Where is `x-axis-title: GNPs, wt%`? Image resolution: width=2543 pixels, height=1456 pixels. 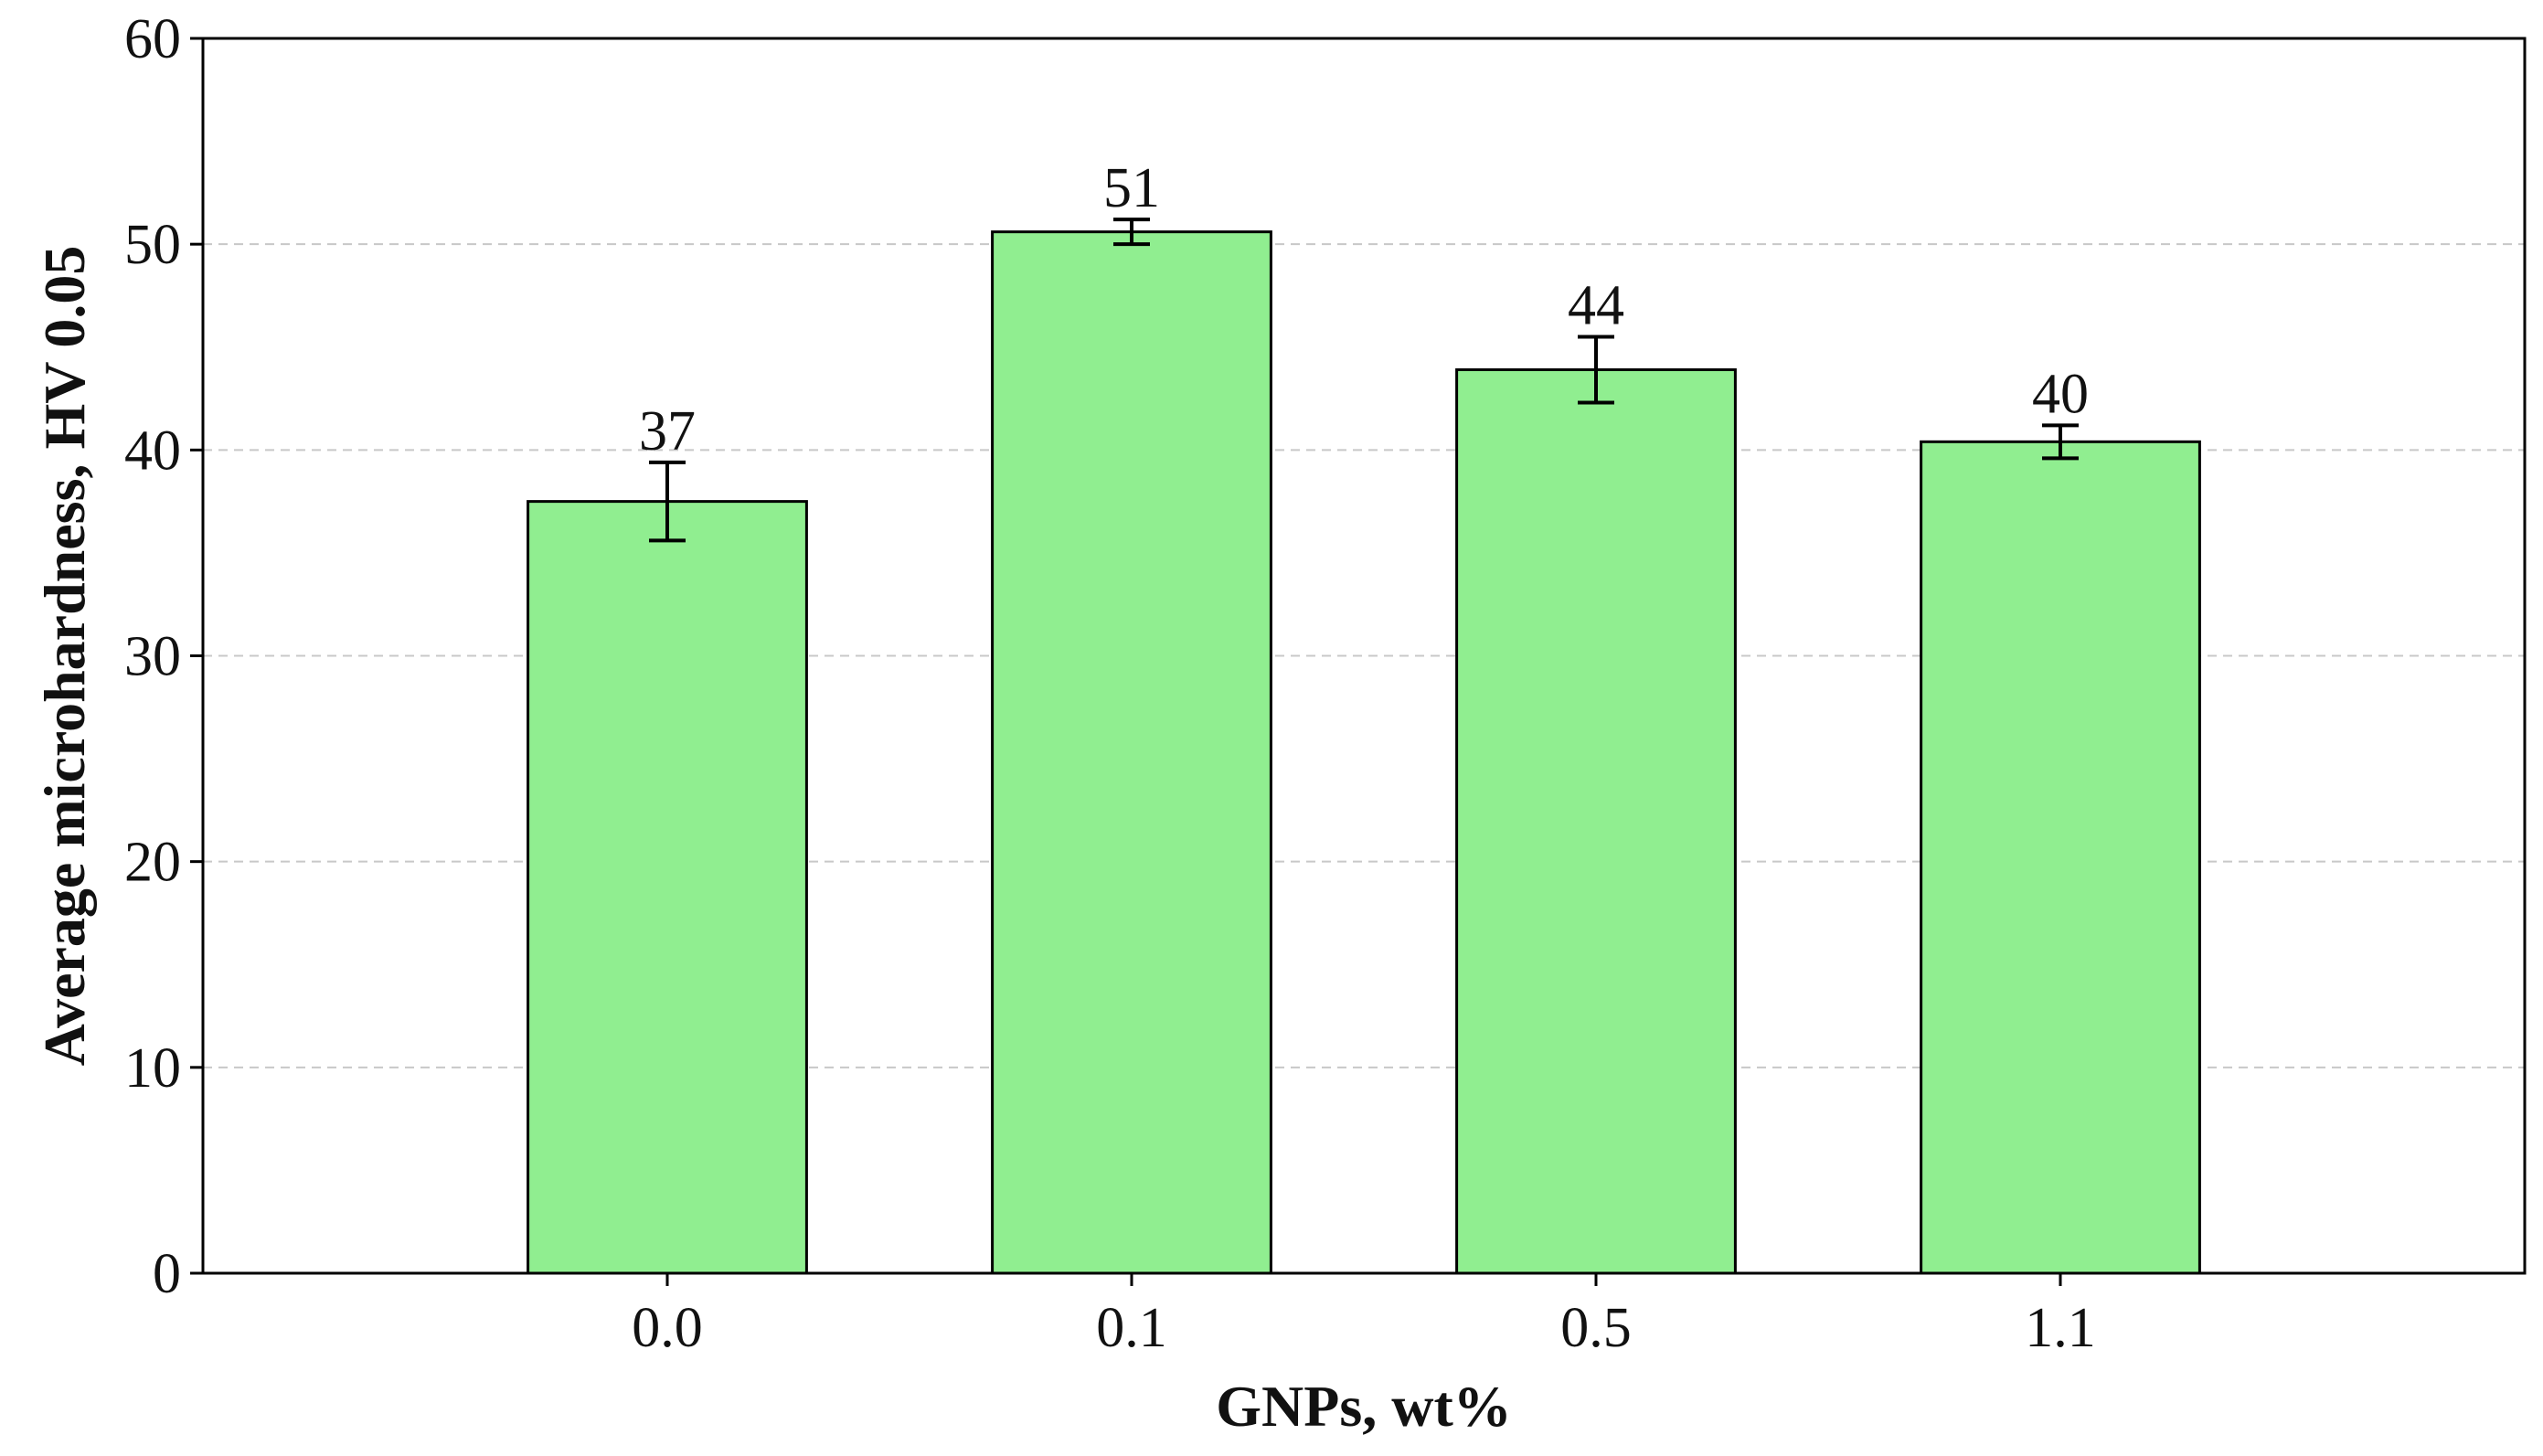
x-axis-title: GNPs, wt% is located at coordinates (1364, 1407).